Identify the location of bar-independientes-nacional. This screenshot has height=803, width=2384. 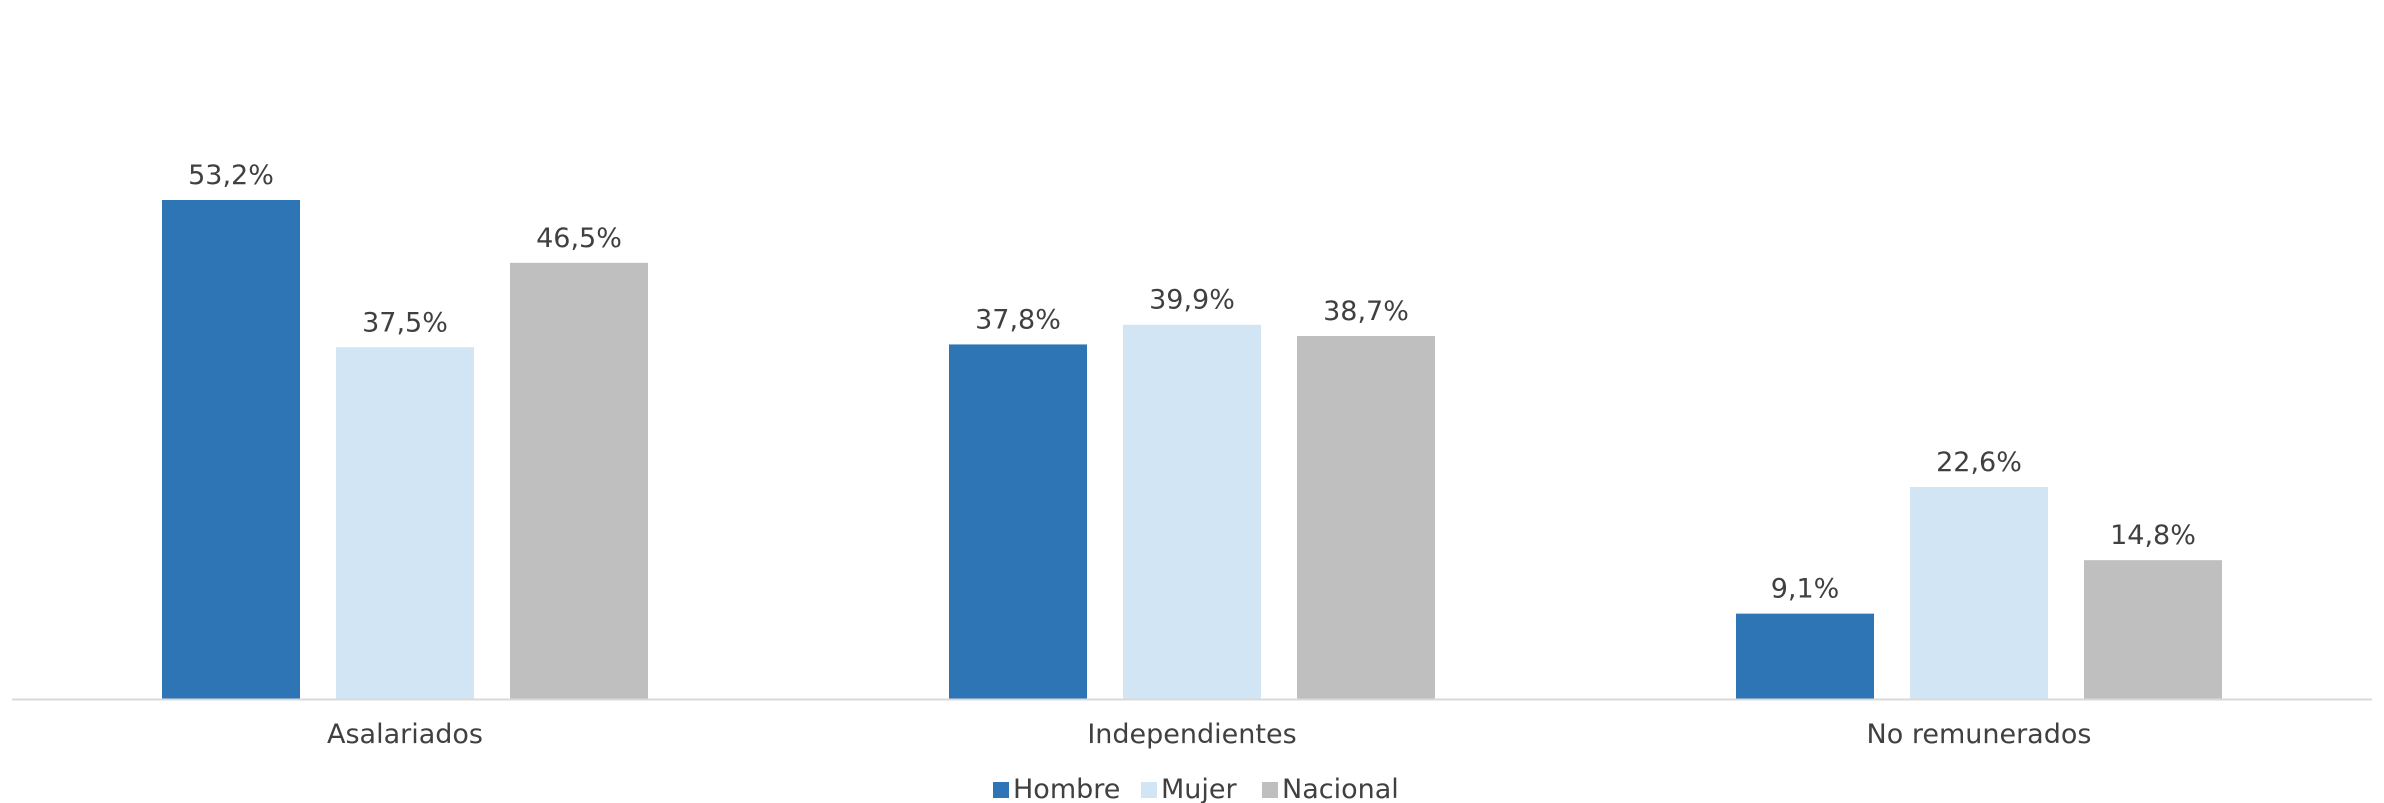
(1366, 517).